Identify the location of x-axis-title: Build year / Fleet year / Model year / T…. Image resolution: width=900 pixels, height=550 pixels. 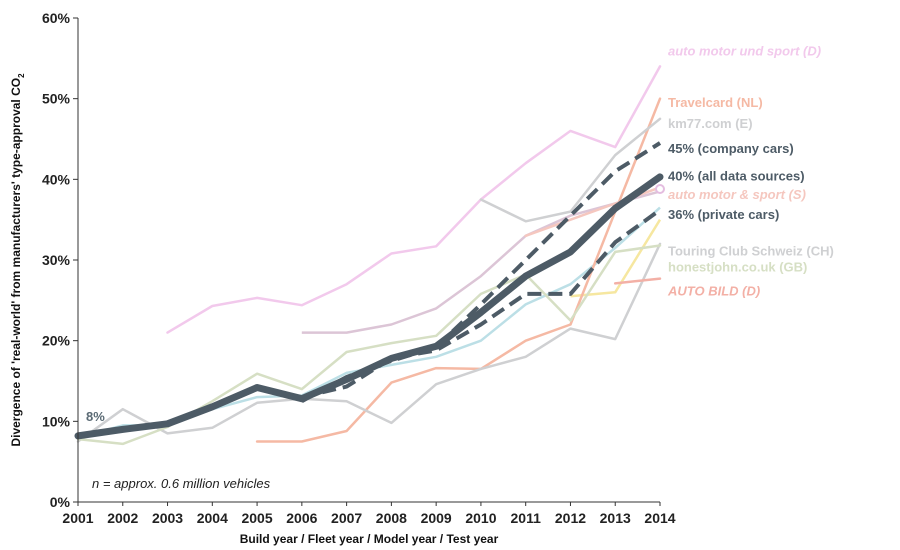
(369, 539).